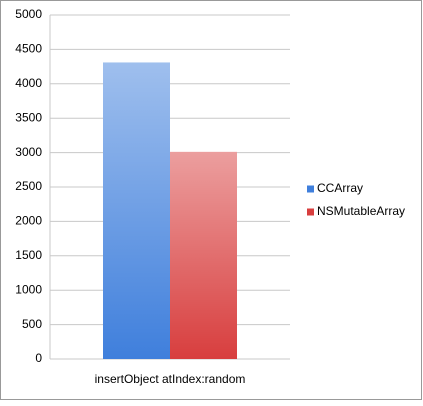 This screenshot has height=406, width=423. I want to click on legend-label: CCArray, so click(340, 188).